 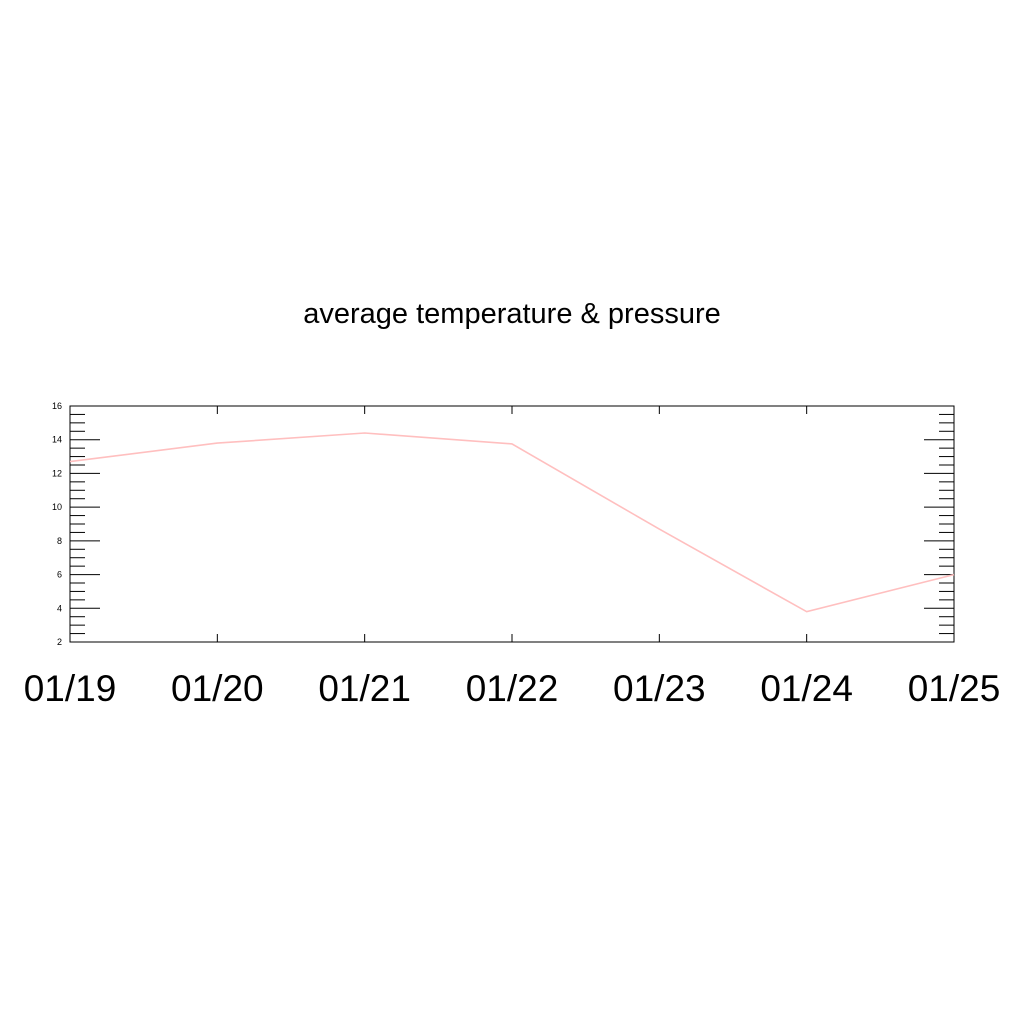 I want to click on x-tick-label: 01/22, so click(x=512, y=688).